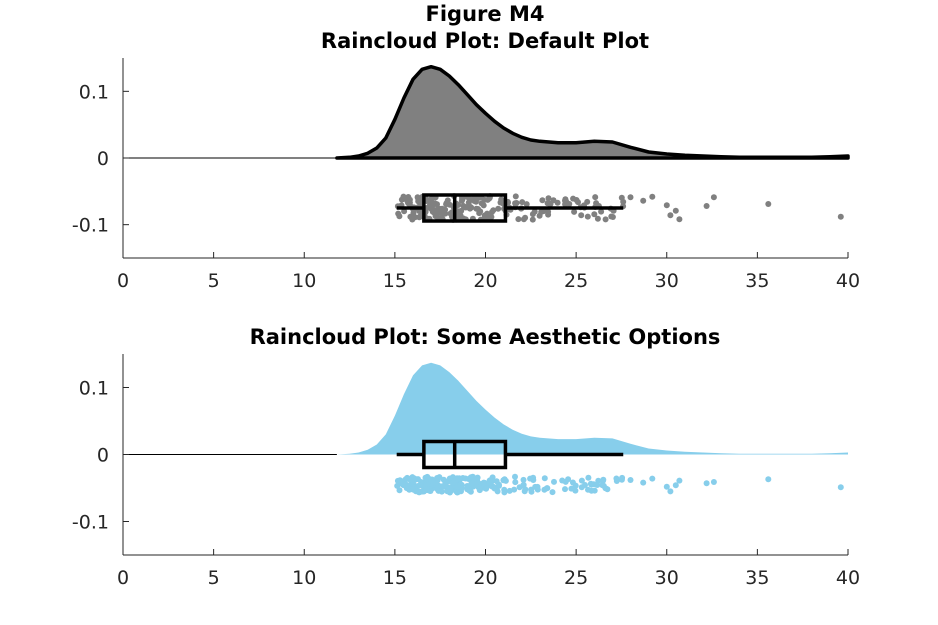 This screenshot has width=938, height=625. What do you see at coordinates (304, 281) in the screenshot?
I see `x-tick-label: 10` at bounding box center [304, 281].